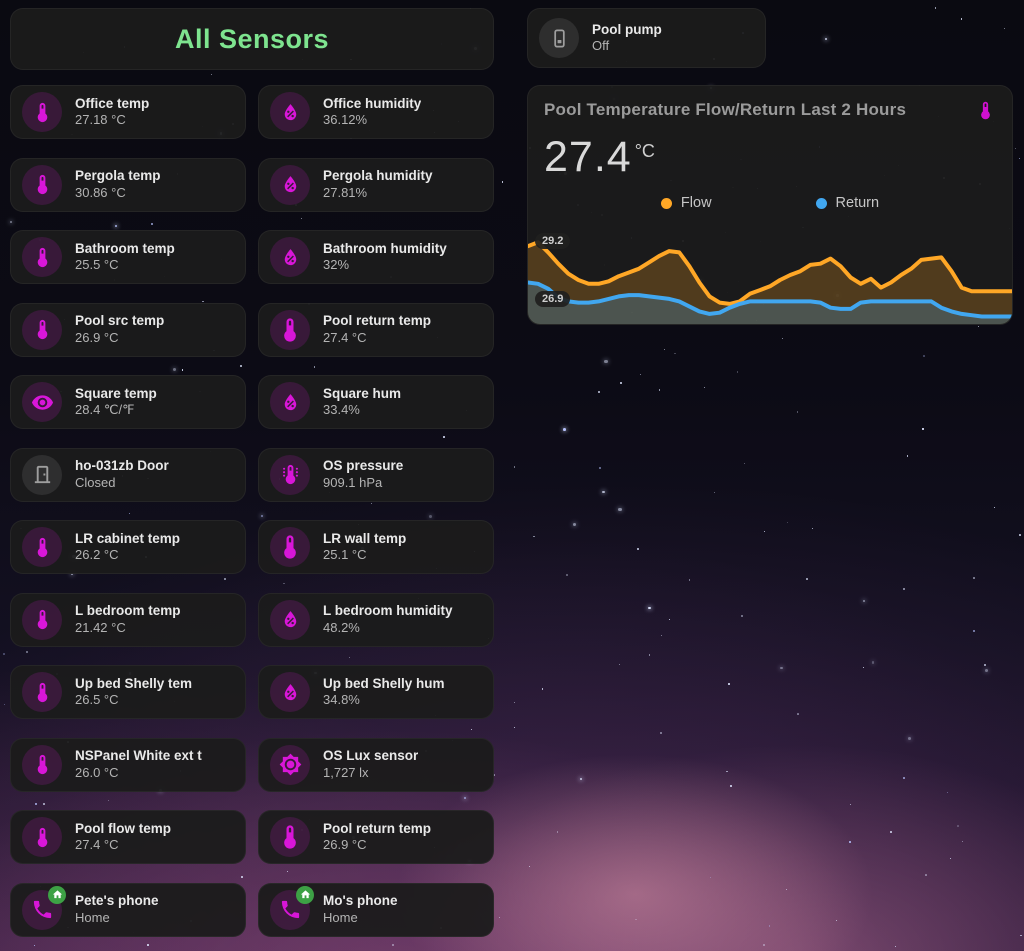  What do you see at coordinates (336, 265) in the screenshot?
I see `sensor-value: 32%` at bounding box center [336, 265].